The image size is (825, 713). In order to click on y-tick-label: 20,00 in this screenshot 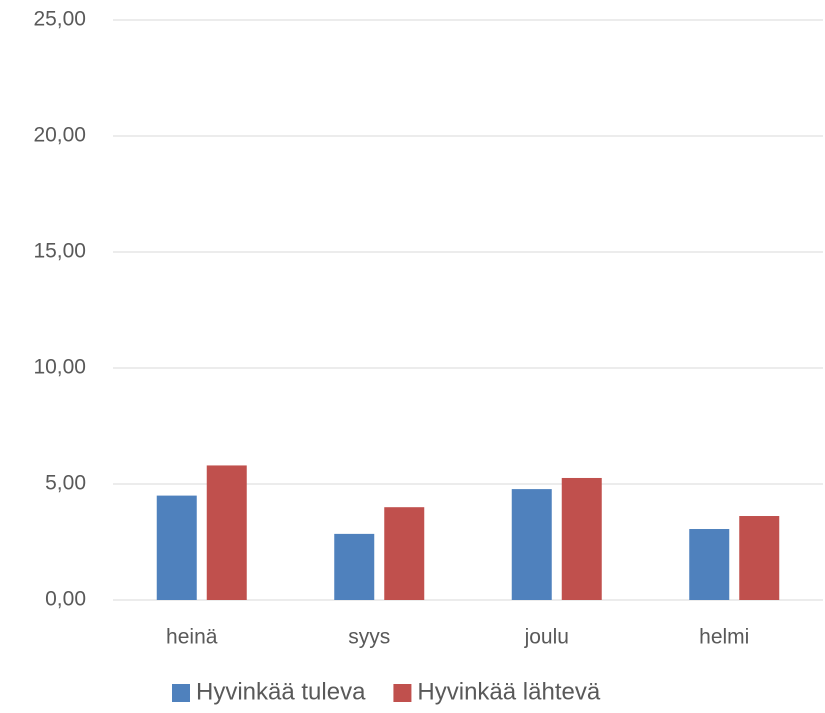, I will do `click(59, 135)`.